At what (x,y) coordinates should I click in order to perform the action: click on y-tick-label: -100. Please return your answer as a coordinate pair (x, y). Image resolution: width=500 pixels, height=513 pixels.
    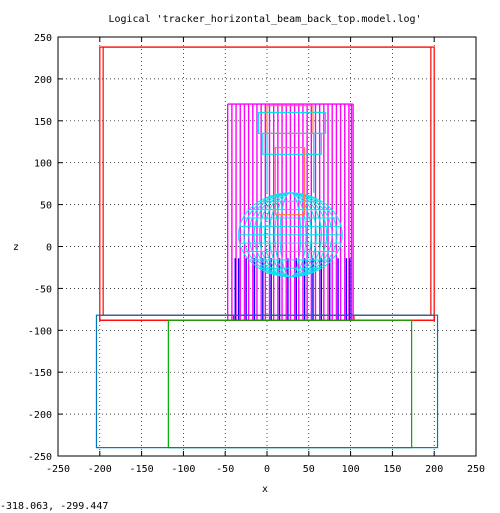
    Looking at the image, I should click on (40, 331).